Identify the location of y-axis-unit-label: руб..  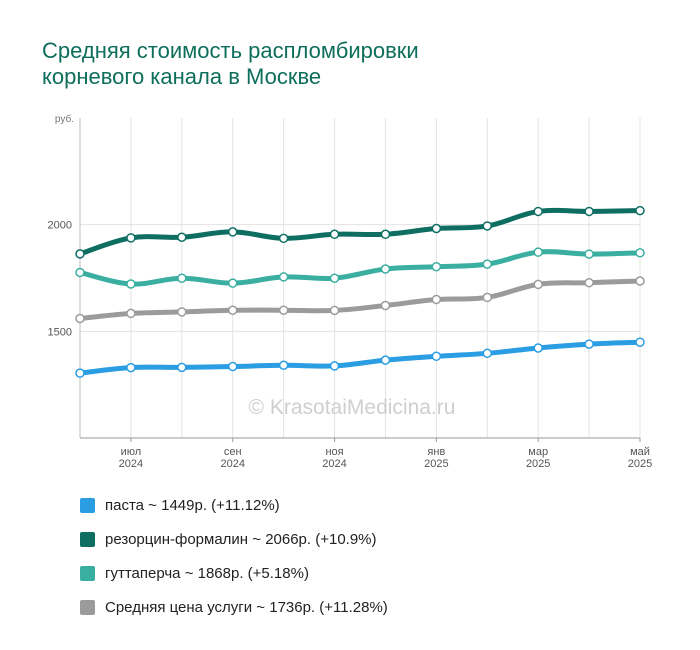
(64, 119).